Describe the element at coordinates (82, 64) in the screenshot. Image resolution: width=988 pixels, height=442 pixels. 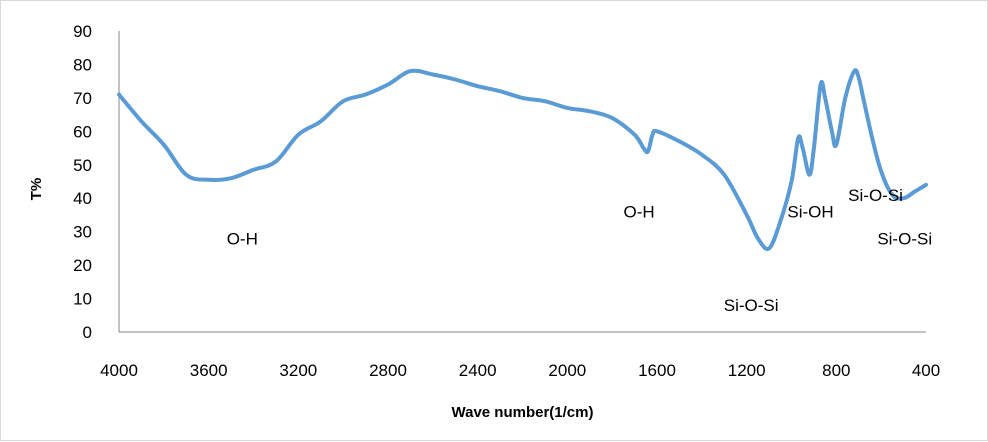
I see `y-tick-label: 80` at that location.